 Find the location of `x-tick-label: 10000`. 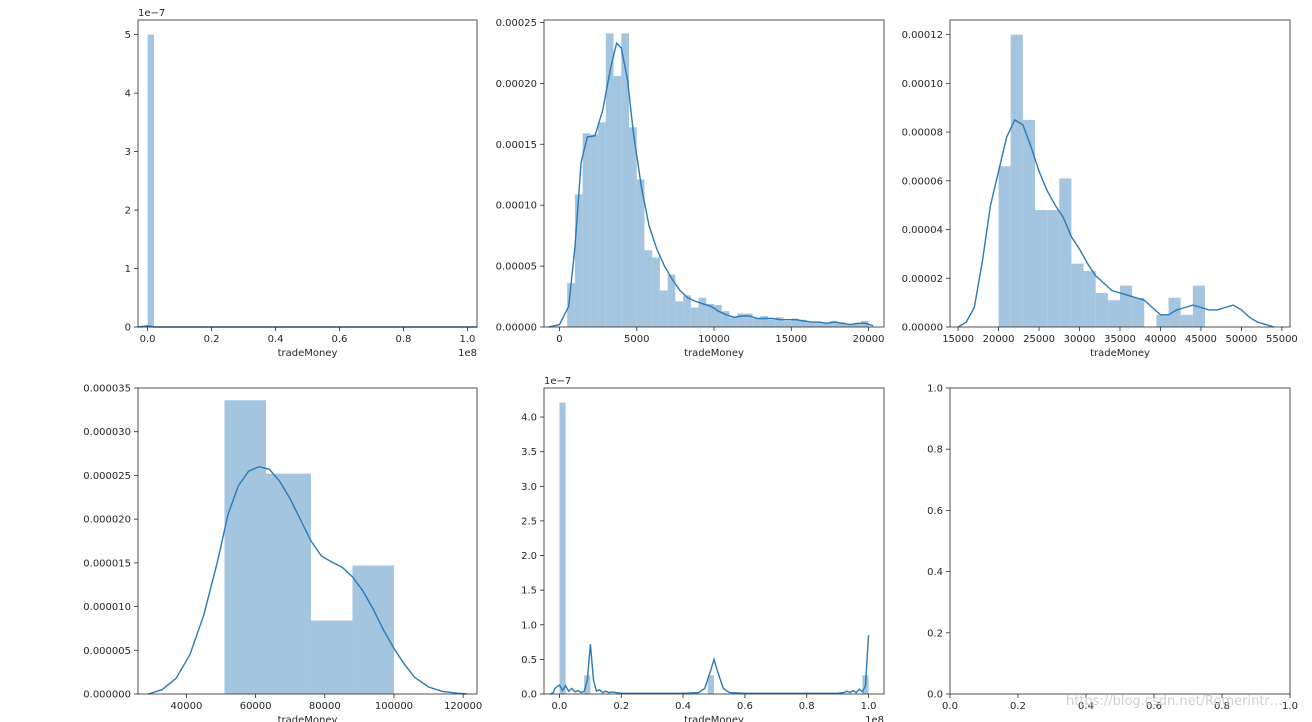

x-tick-label: 10000 is located at coordinates (714, 339).